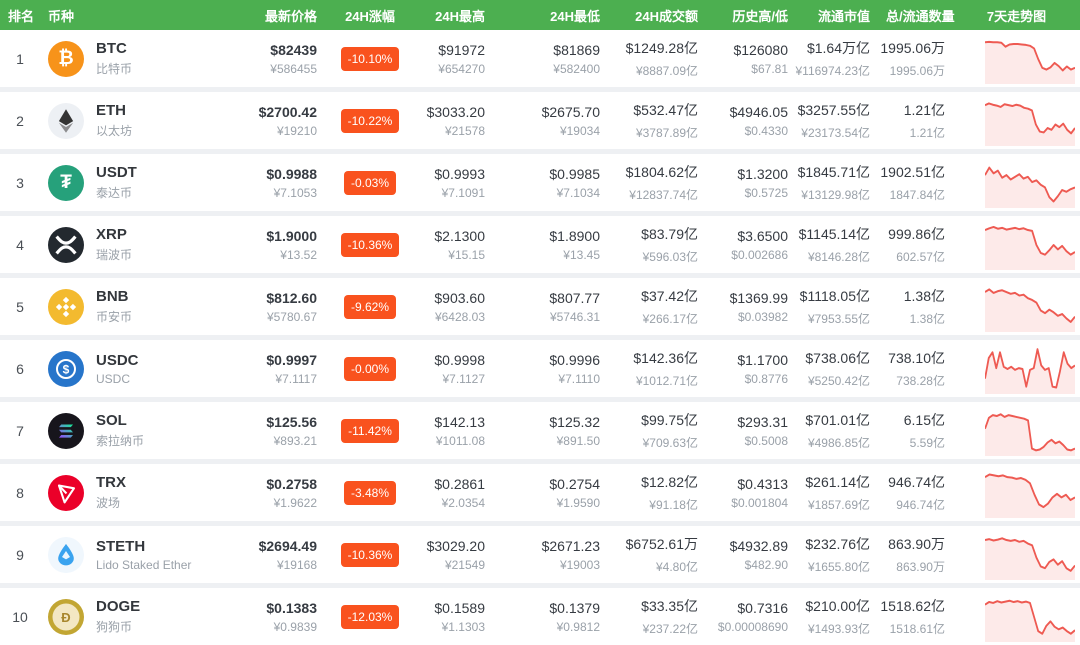 This screenshot has width=1080, height=645. I want to click on supply-cell: 738.10亿 738.28亿, so click(915, 368).